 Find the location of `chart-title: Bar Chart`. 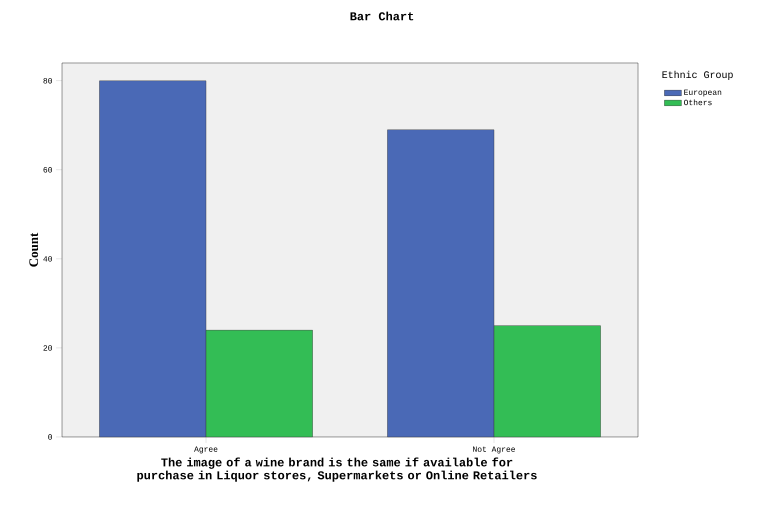

chart-title: Bar Chart is located at coordinates (382, 16).